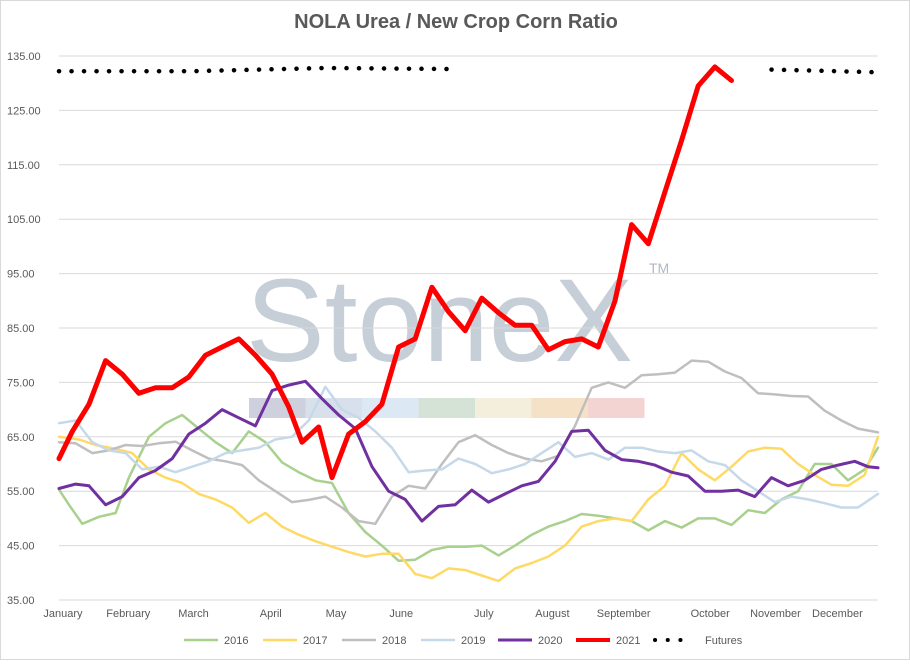  I want to click on legend-label: 2018, so click(394, 641).